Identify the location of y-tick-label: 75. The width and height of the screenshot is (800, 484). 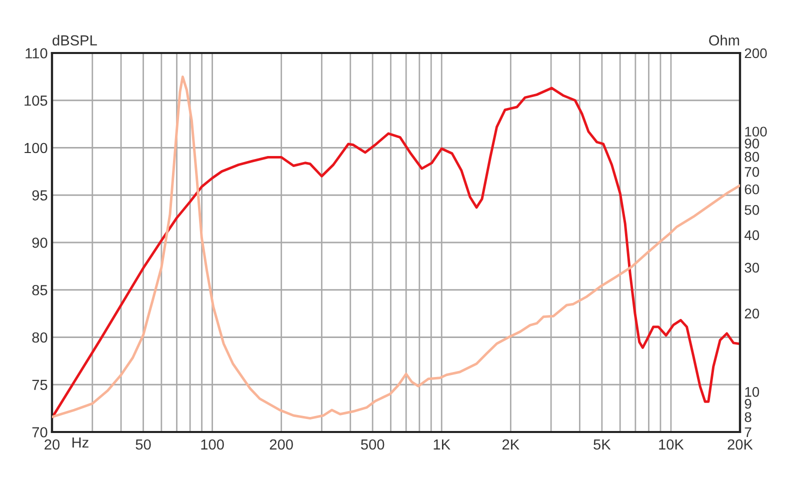
(40, 385).